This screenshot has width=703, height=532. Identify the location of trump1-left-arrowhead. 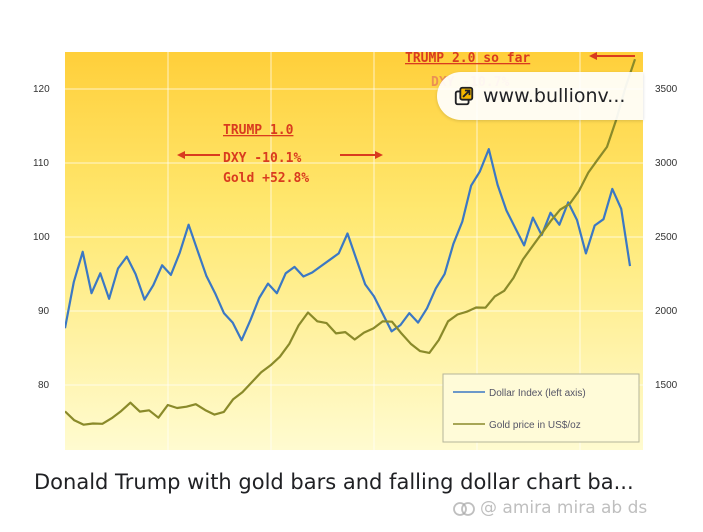
(181, 155).